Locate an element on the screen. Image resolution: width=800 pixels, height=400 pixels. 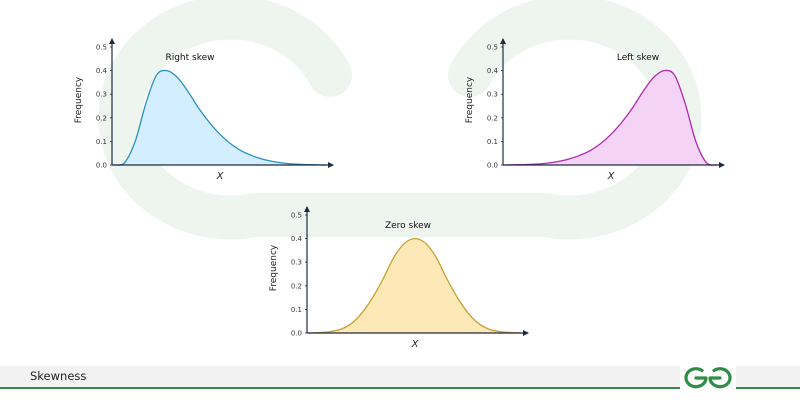
chart-title: Right skew is located at coordinates (189, 58).